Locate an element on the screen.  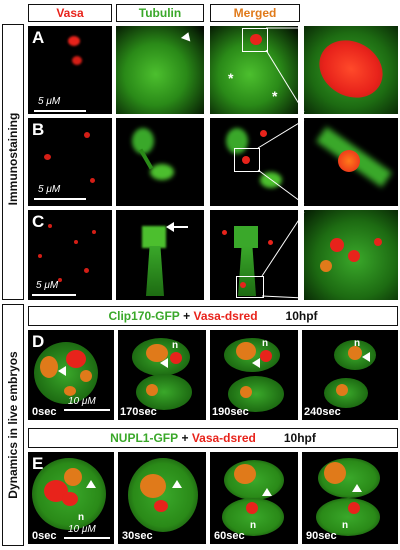
scale-label-b: 5 μM is located at coordinates (49, 189).